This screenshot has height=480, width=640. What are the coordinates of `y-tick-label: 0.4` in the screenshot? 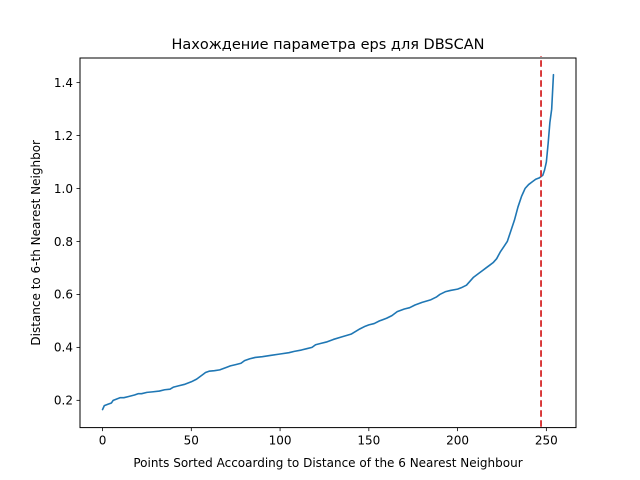 It's located at (63, 348).